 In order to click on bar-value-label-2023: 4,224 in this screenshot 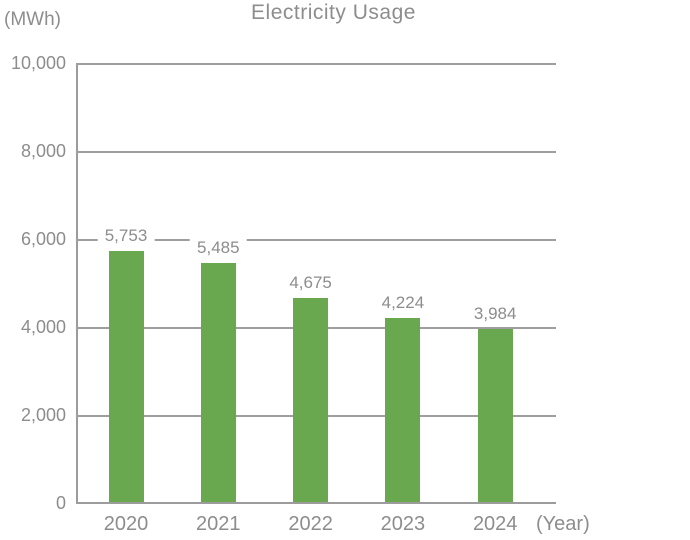, I will do `click(403, 303)`.